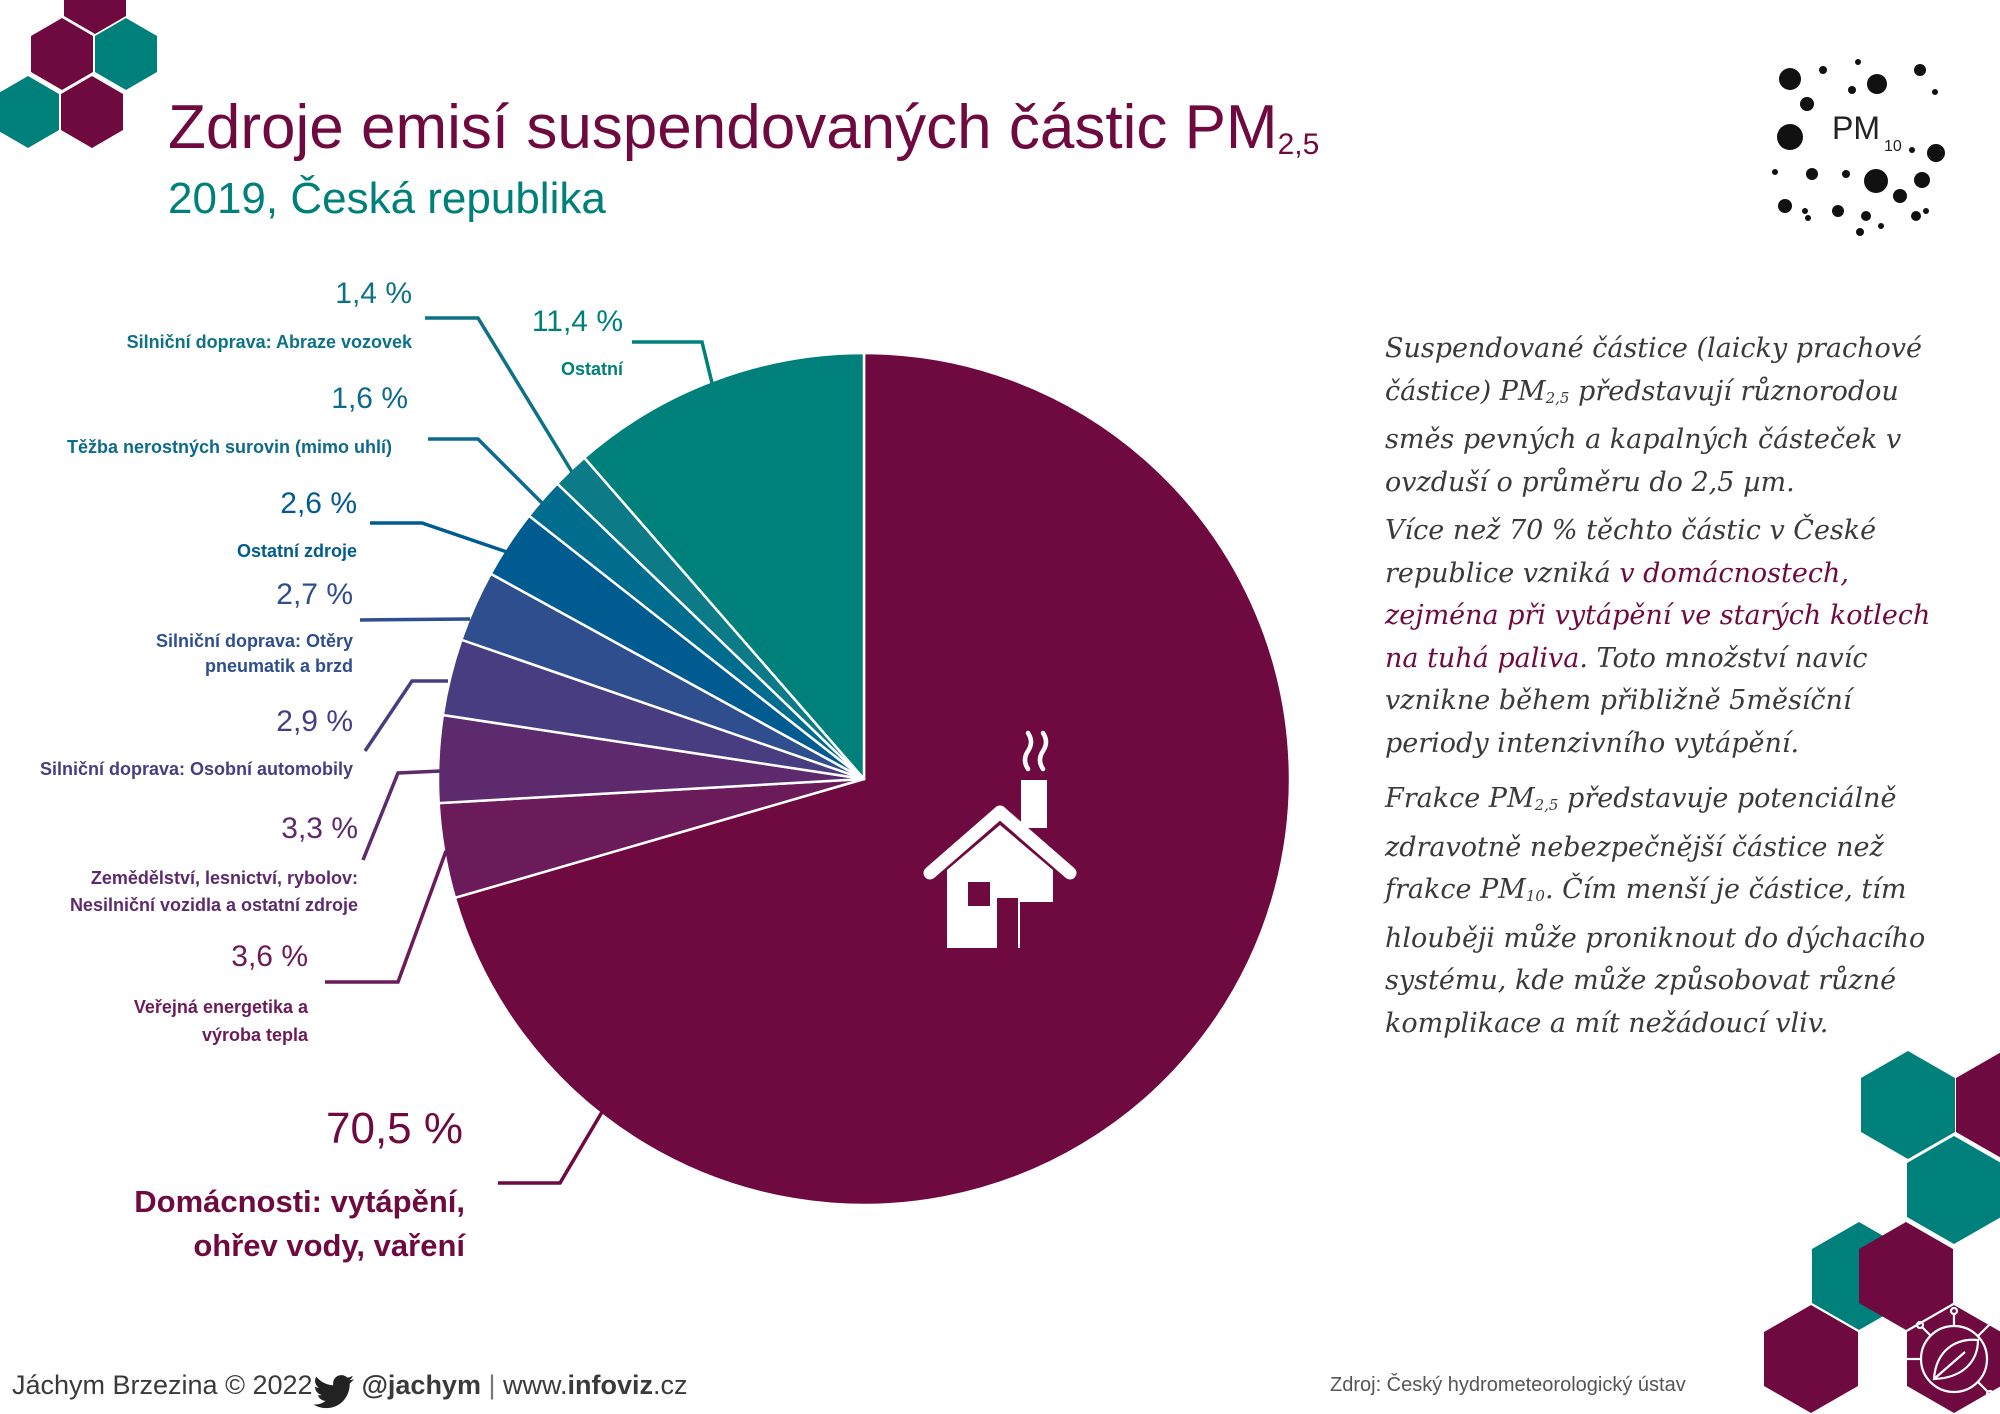  Describe the element at coordinates (224, 878) in the screenshot. I see `label-name-zemedelstvi-line1: Zemědělství, lesnictví, rybolov:` at that location.